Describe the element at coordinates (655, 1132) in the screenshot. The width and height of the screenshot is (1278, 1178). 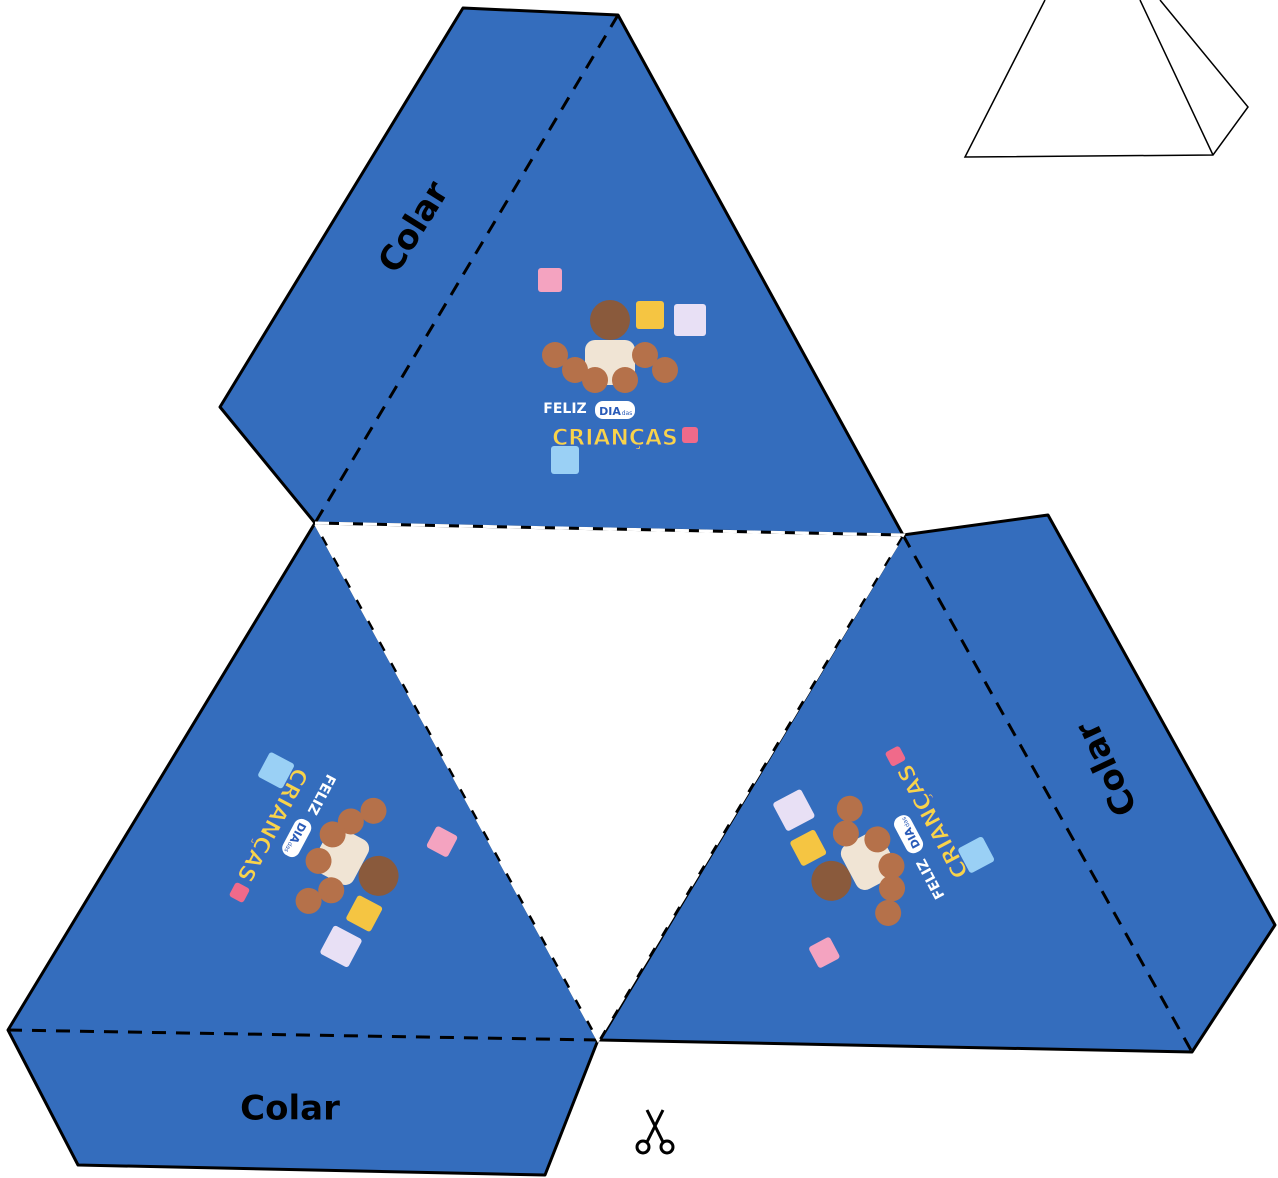
I see `scissors-icon` at that location.